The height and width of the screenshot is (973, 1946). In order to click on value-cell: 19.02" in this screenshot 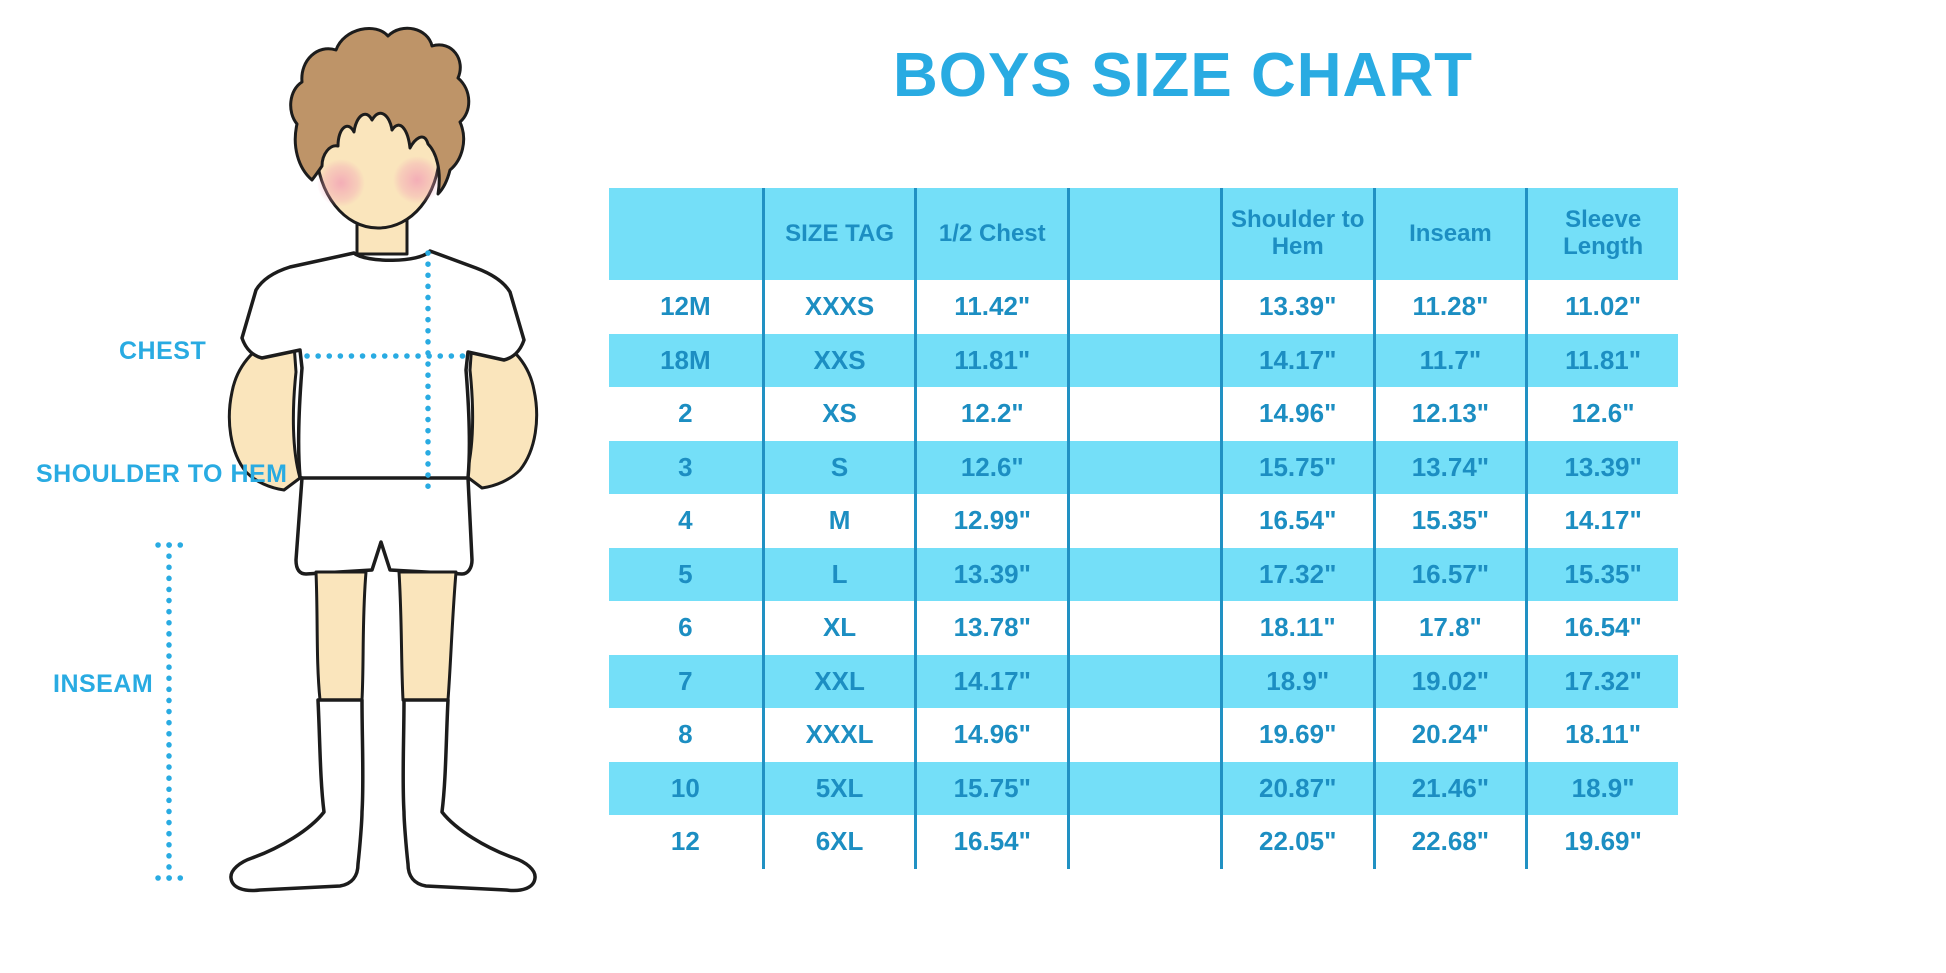, I will do `click(1449, 681)`.